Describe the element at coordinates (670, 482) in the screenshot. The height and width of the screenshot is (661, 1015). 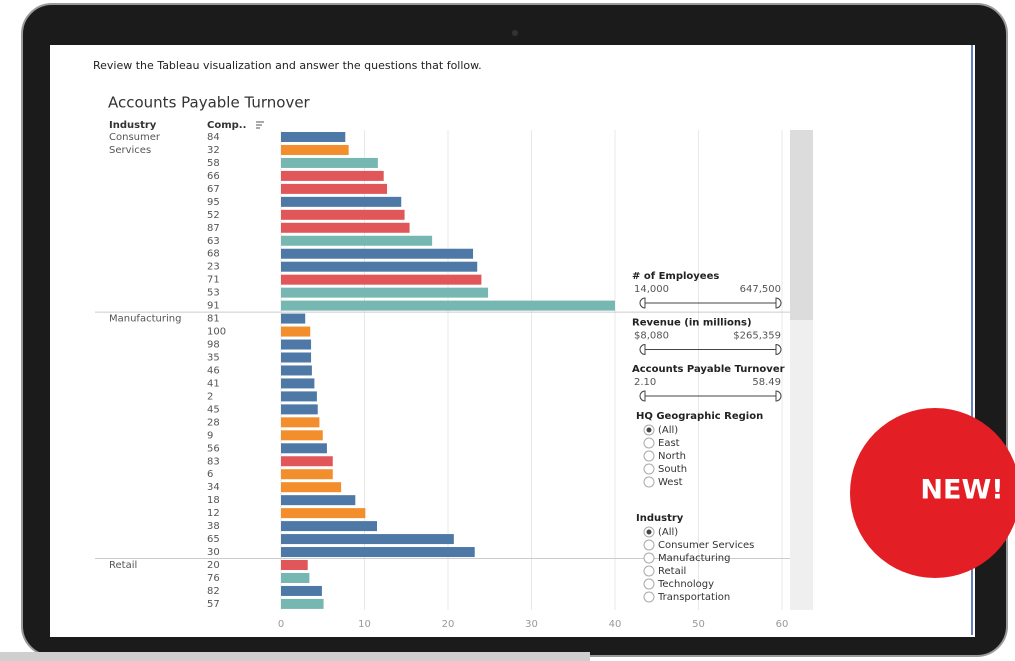
I see `radio-label: West` at that location.